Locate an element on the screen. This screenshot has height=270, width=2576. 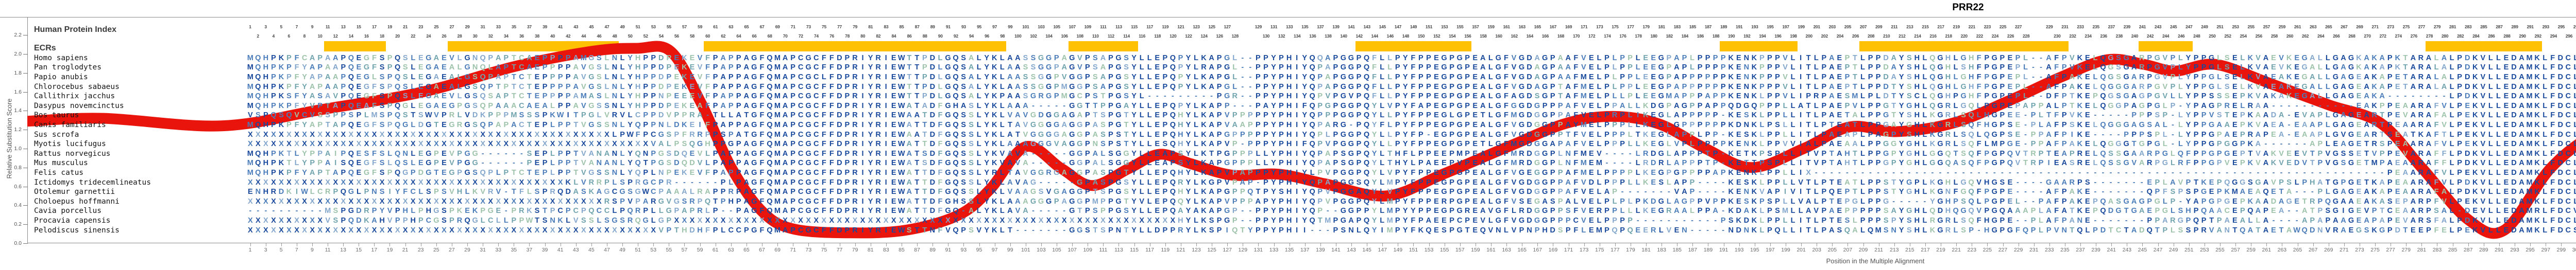
residue-number: 188 is located at coordinates (1716, 36).